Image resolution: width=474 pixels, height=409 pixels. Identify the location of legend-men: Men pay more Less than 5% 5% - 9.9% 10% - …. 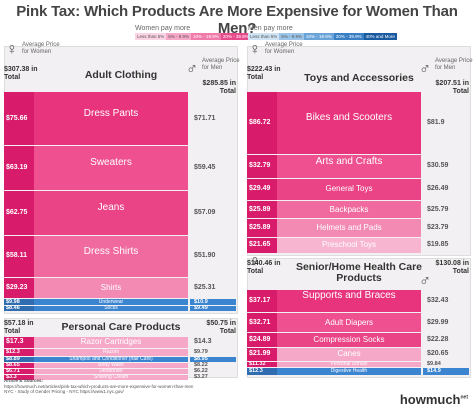
(322, 32).